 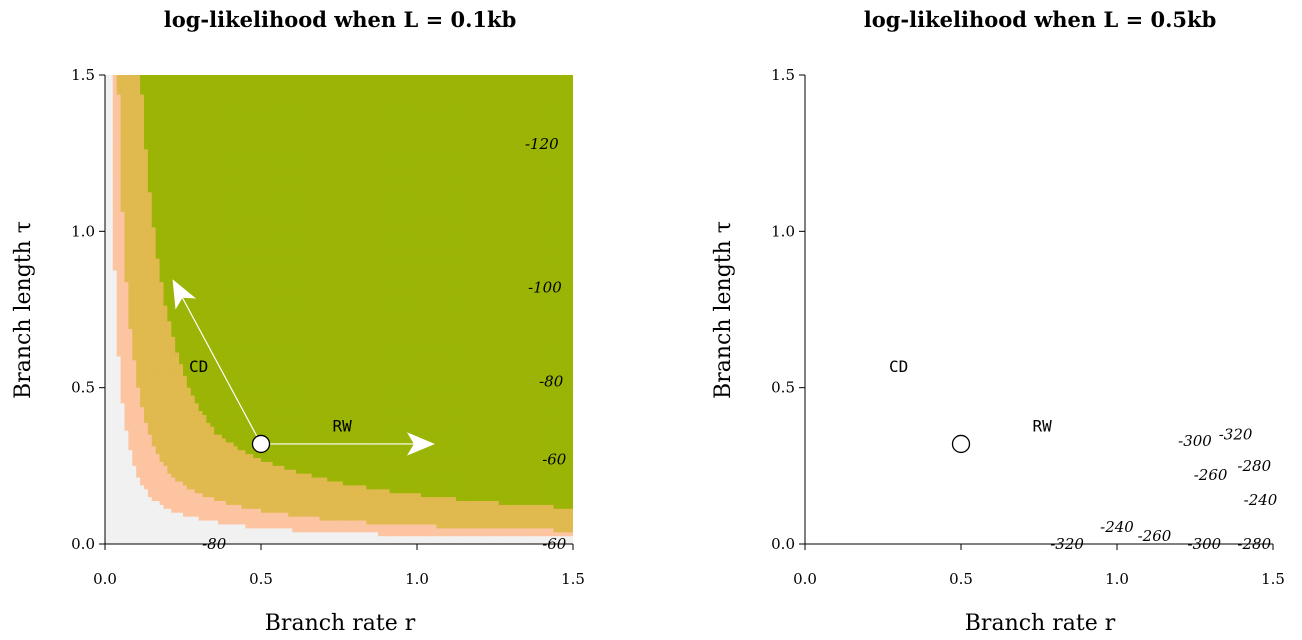 I want to click on contour-label: -120, so click(x=542, y=144).